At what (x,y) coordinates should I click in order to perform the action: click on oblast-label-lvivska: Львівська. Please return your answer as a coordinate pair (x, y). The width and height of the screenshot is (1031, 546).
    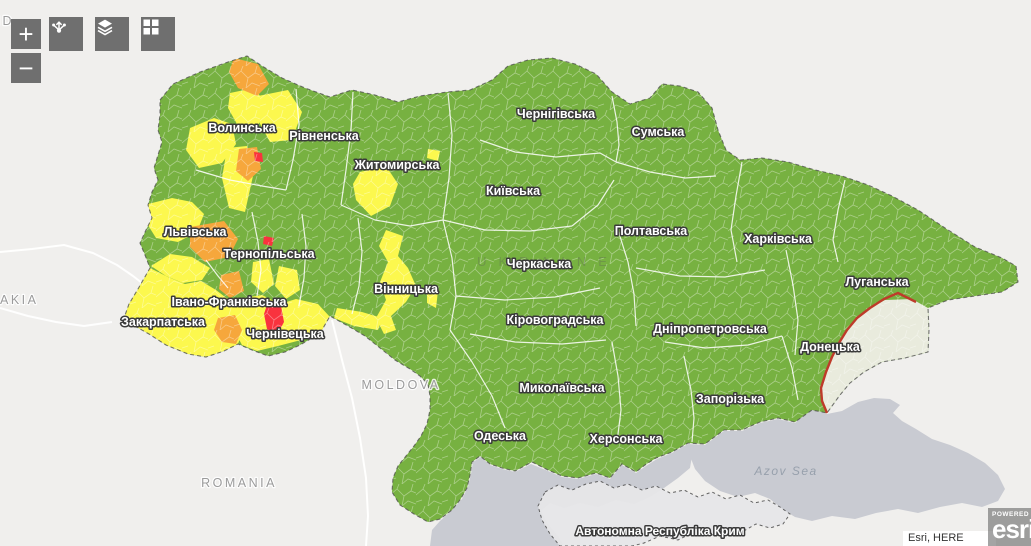
    Looking at the image, I should click on (196, 232).